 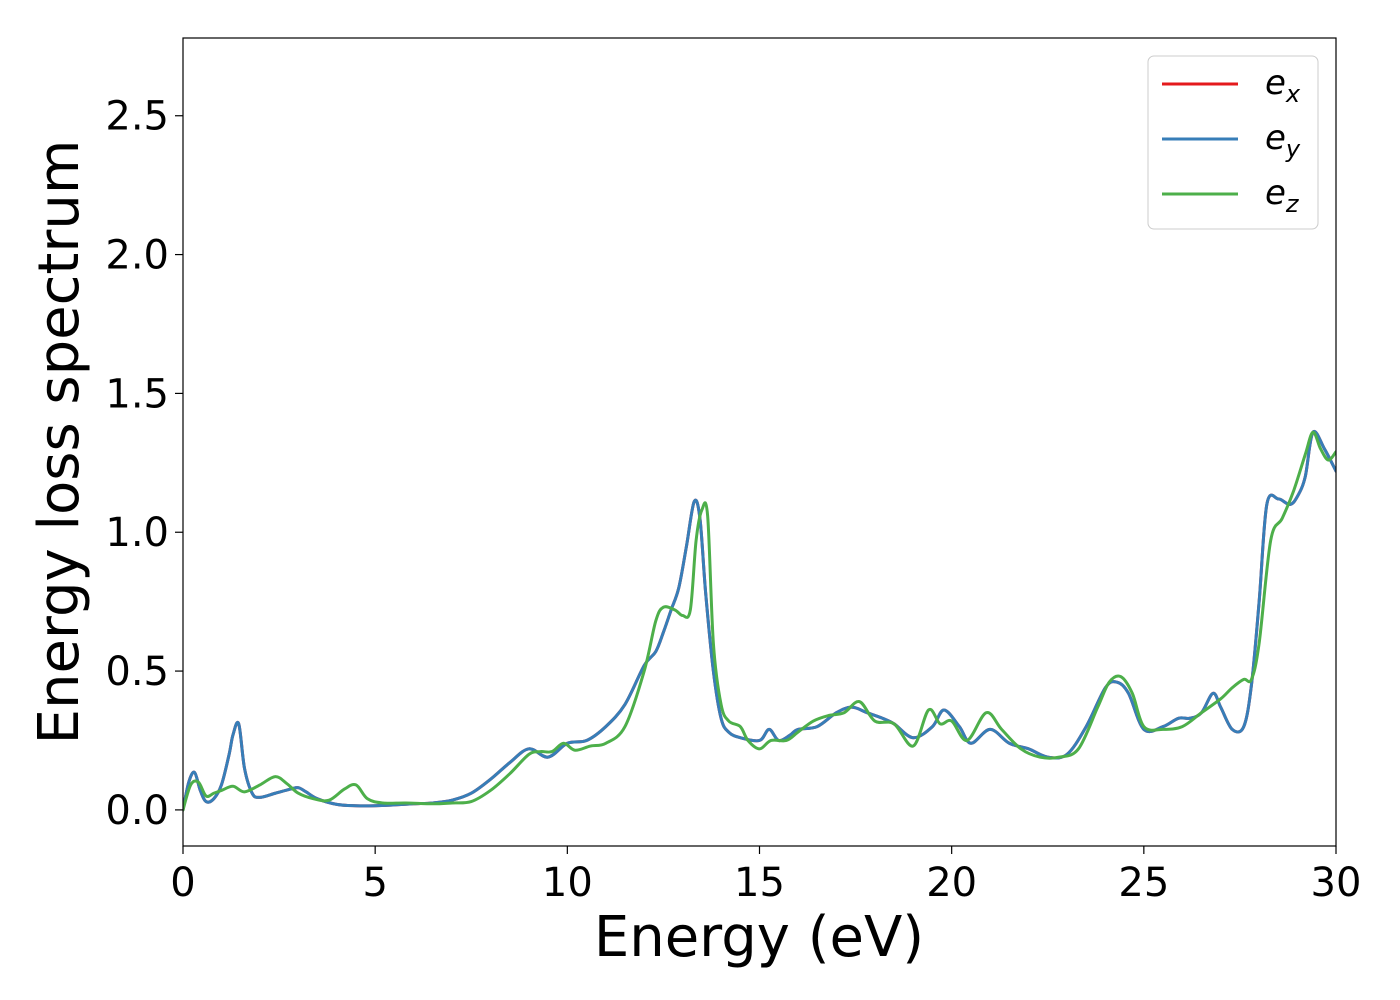 What do you see at coordinates (759, 883) in the screenshot?
I see `x-tick-label: 15` at bounding box center [759, 883].